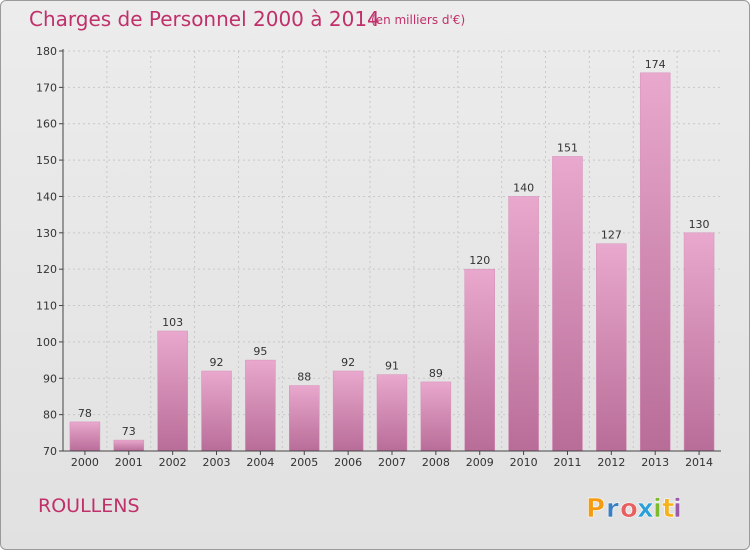 The image size is (750, 550). Describe the element at coordinates (304, 418) in the screenshot. I see `bar-2005` at that location.